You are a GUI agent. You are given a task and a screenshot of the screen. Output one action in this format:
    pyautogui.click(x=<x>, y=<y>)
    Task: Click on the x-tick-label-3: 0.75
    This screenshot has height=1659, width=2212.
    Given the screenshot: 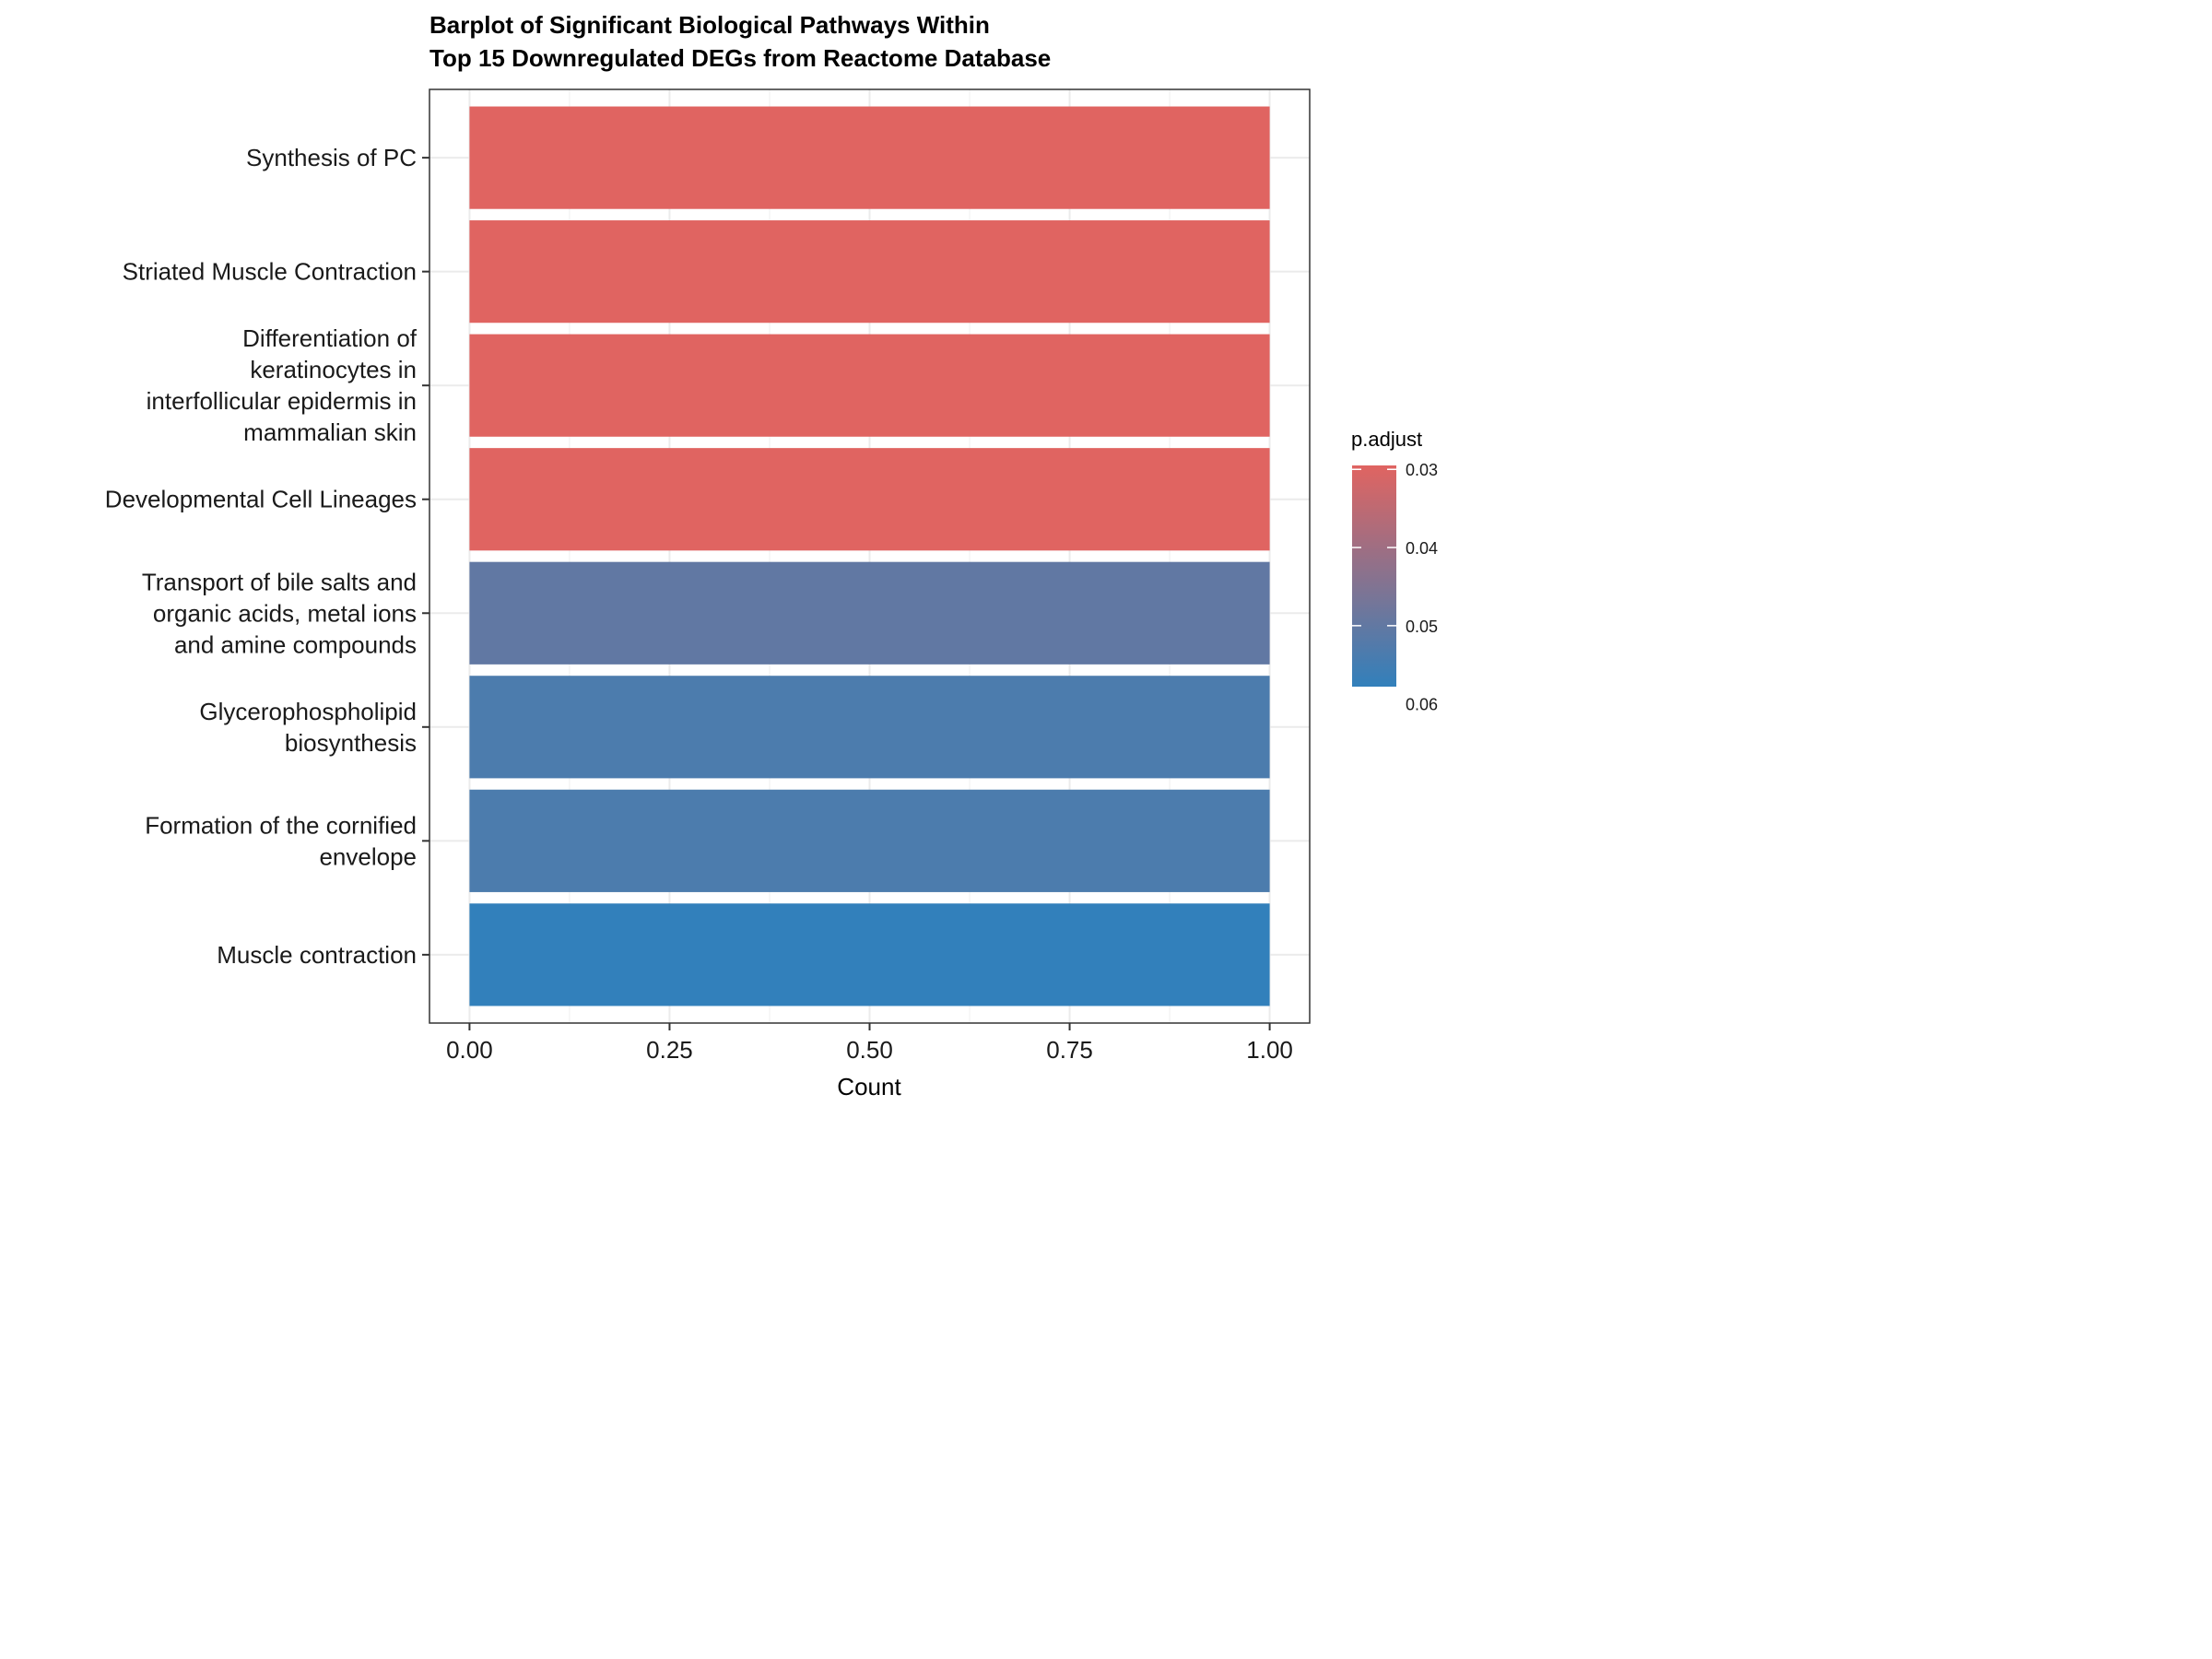 What is the action you would take?
    pyautogui.click(x=1069, y=1050)
    